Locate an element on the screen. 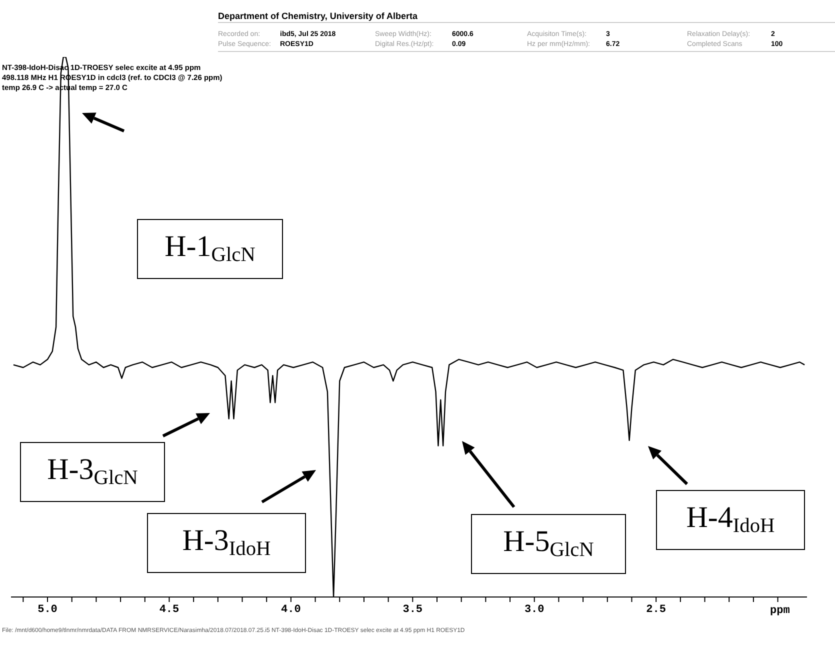  text: Department of Chemistry, University of Alberta is located at coordinates (318, 16).